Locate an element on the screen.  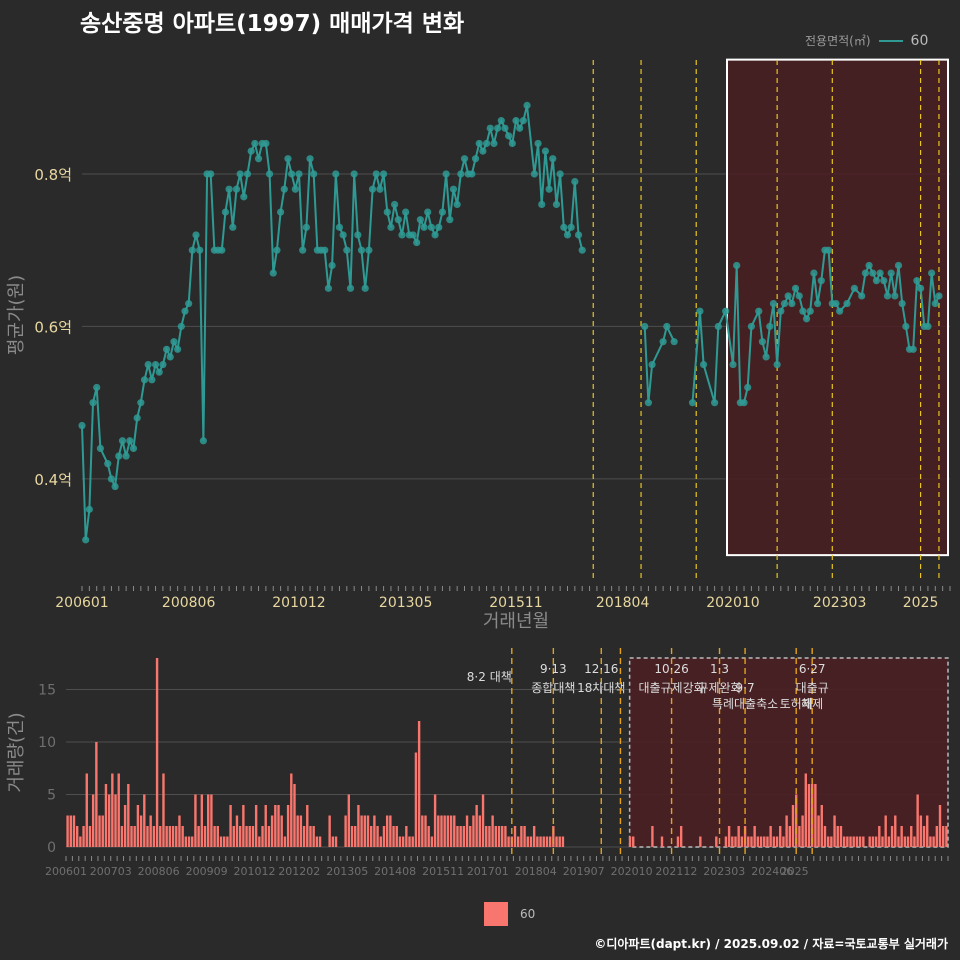
volume-x-tick-label: 201804 is located at coordinates (536, 871).